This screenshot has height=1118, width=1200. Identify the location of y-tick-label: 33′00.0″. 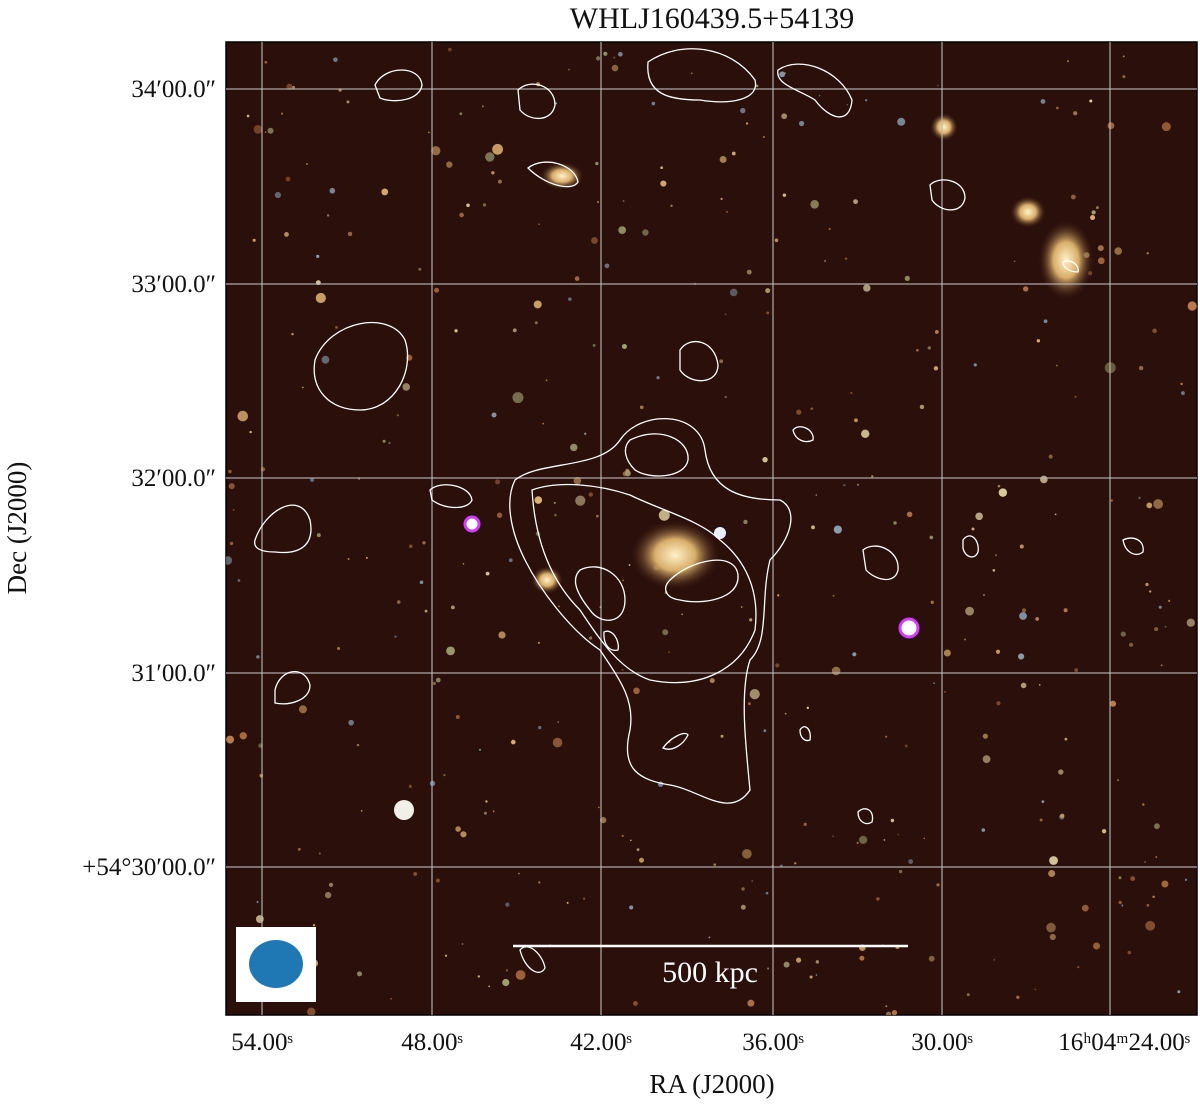
(173, 284).